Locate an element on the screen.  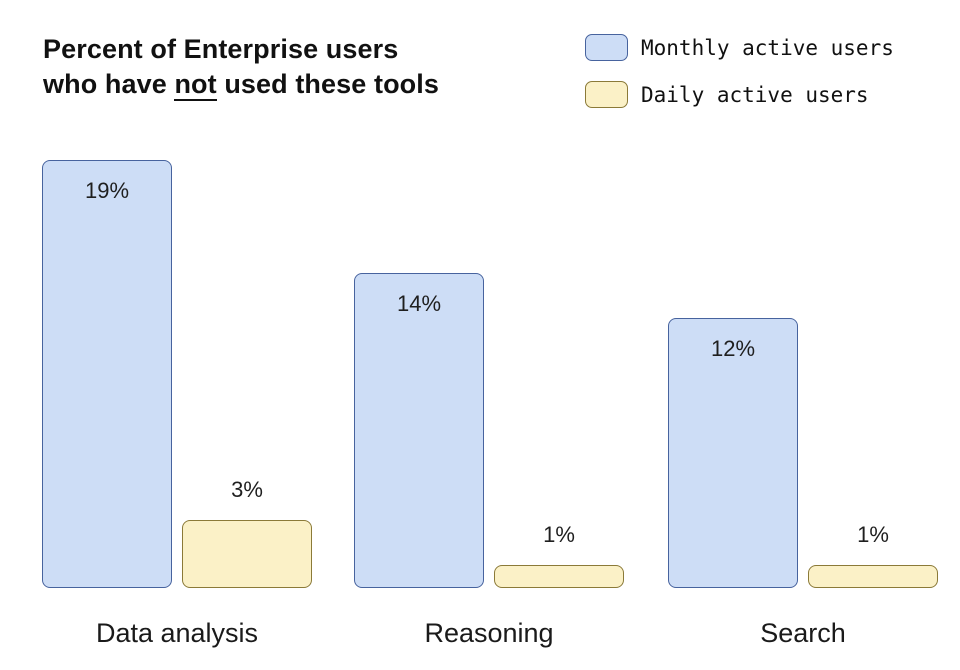
legend-label: Daily active users is located at coordinates (755, 94).